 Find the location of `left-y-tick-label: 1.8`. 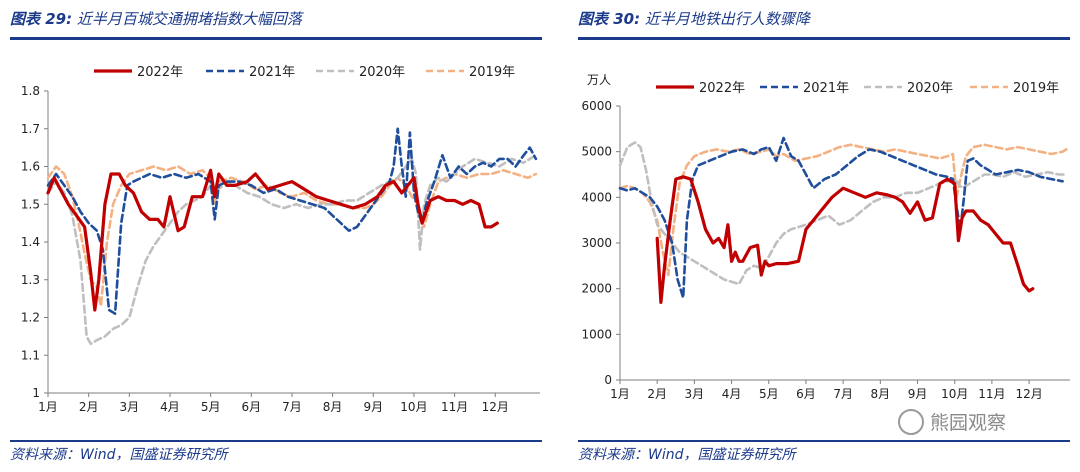

left-y-tick-label: 1.8 is located at coordinates (30, 91).